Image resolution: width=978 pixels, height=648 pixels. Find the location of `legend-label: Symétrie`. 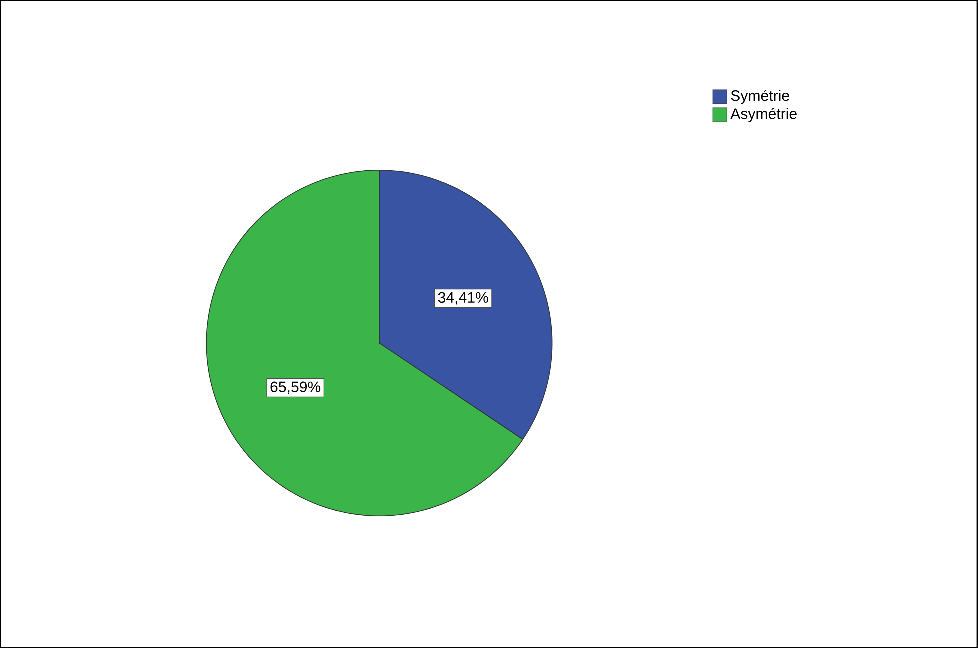

legend-label: Symétrie is located at coordinates (760, 97).